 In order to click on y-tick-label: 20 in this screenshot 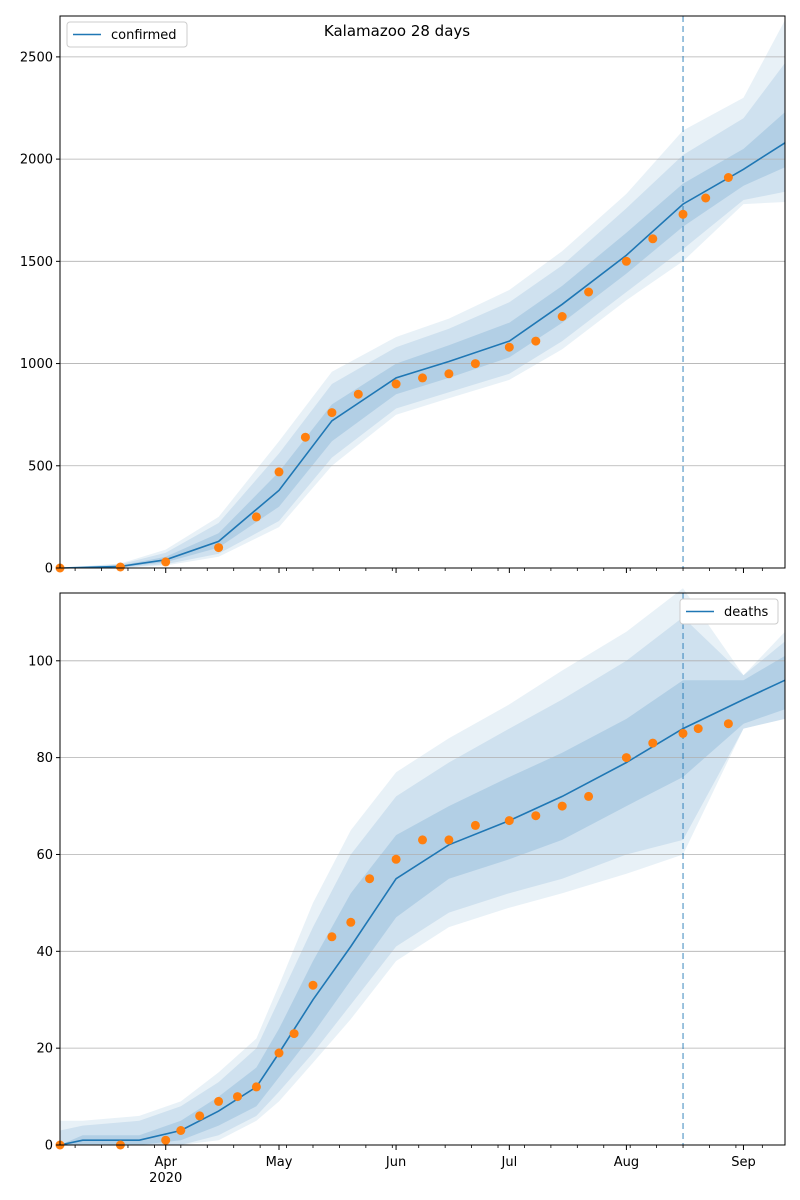, I will do `click(44, 1049)`.